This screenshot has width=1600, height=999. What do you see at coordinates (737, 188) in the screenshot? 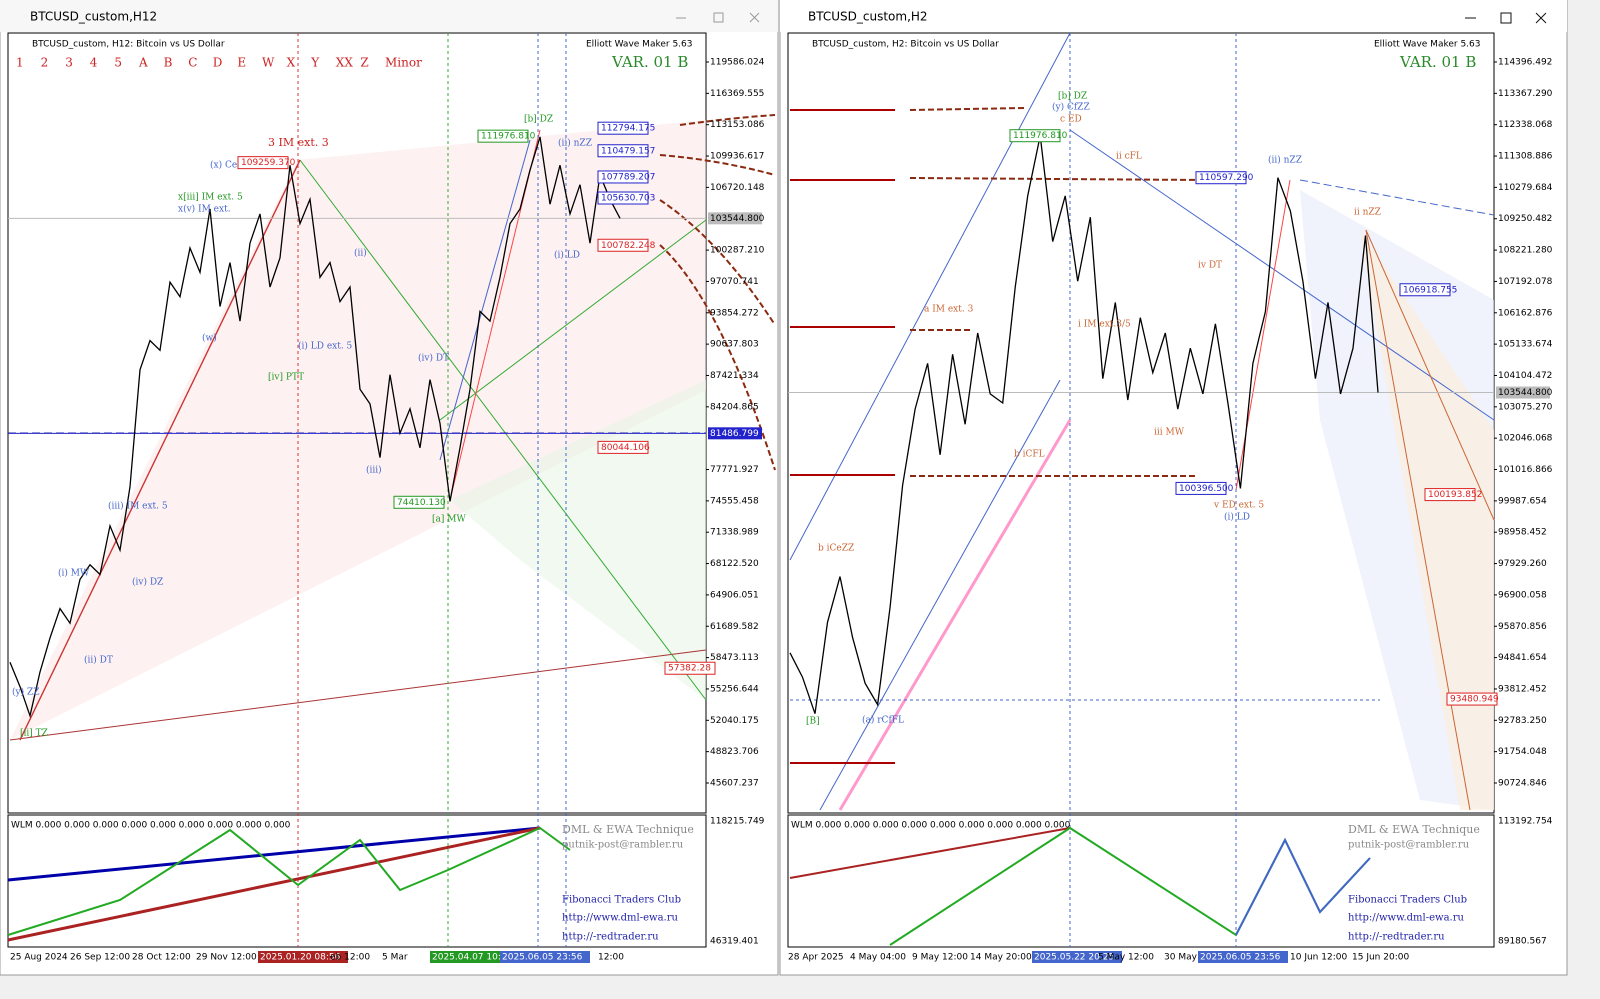
I see `price-tick-label: 106720.148` at bounding box center [737, 188].